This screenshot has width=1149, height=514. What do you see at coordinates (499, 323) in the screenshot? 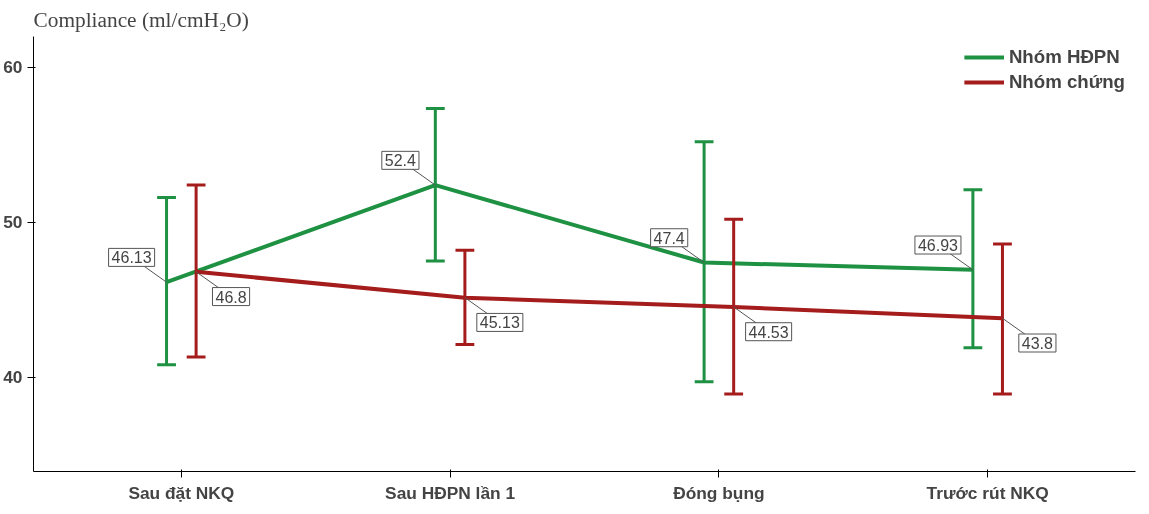
I see `data-label: 45.13` at bounding box center [499, 323].